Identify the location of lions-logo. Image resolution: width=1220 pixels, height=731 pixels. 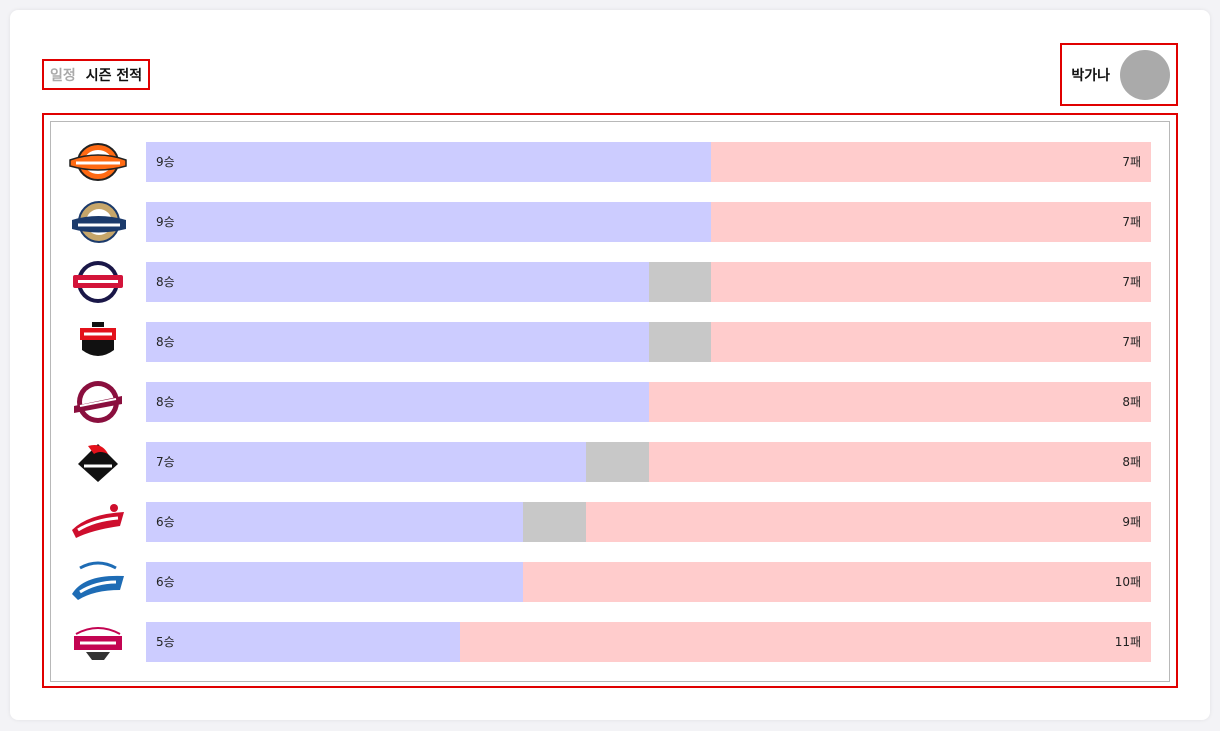
(98, 580).